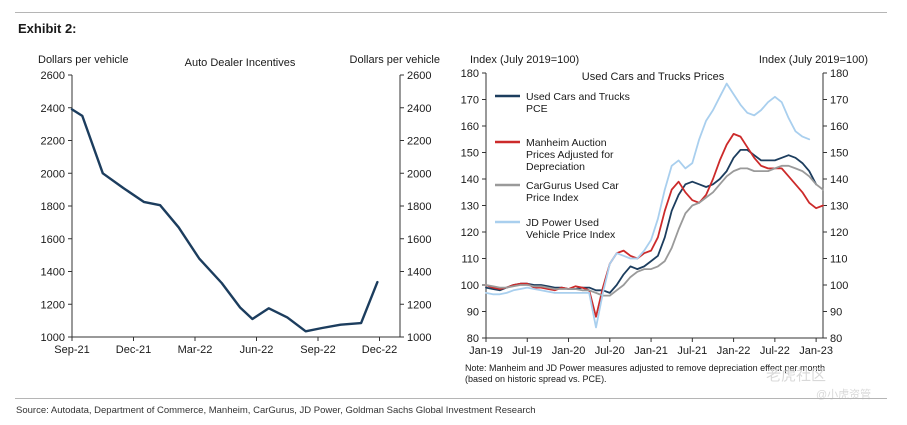 The height and width of the screenshot is (425, 907). I want to click on legend-label-line: Price Index, so click(552, 198).